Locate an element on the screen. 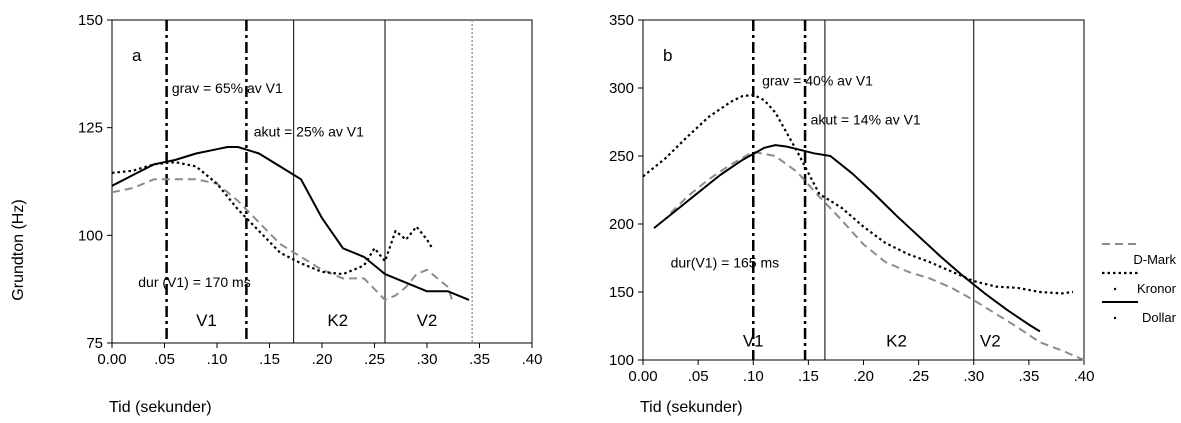  x-tick-label-b-2: .10 is located at coordinates (753, 376).